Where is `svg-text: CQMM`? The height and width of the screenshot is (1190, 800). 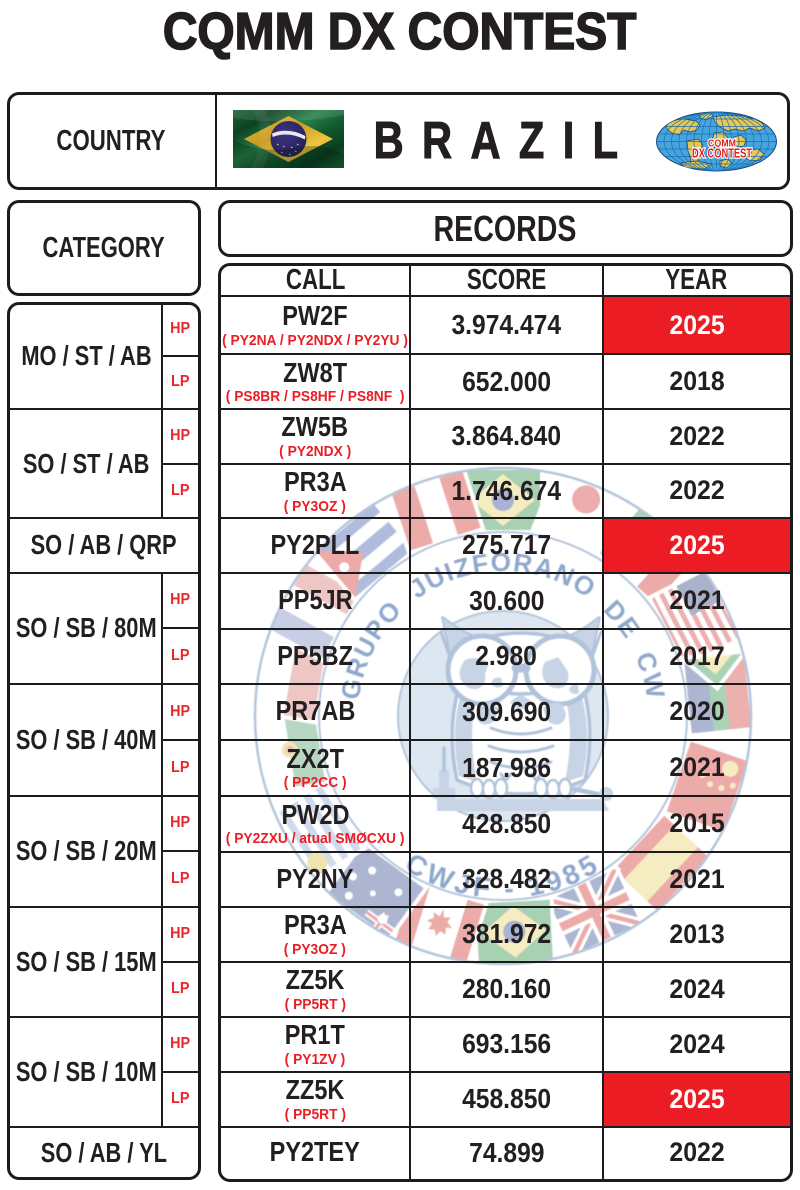
svg-text: CQMM is located at coordinates (722, 144).